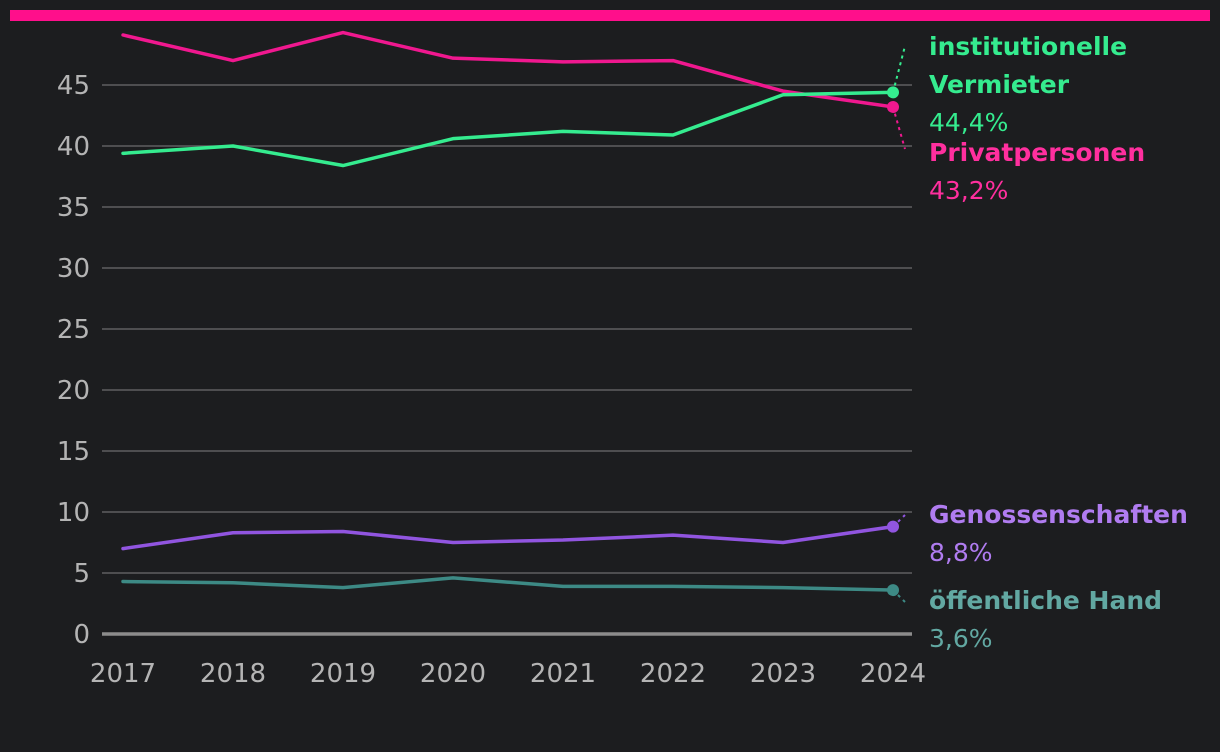  I want to click on accent-bar, so click(610, 15).